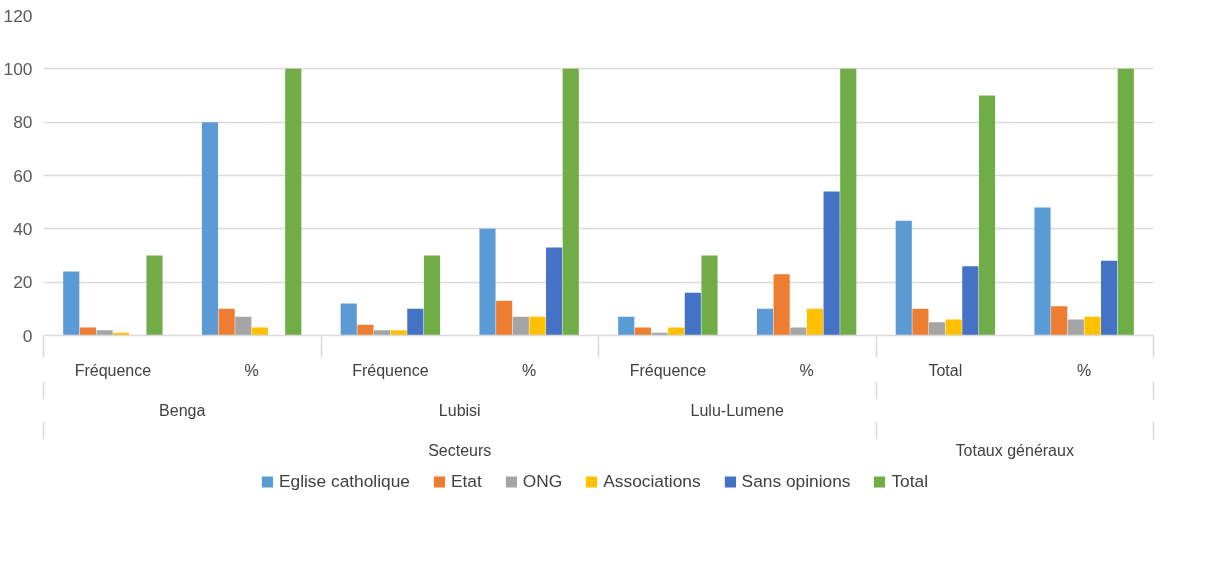 This screenshot has height=580, width=1216. Describe the element at coordinates (459, 410) in the screenshot. I see `text: Lubisi` at that location.